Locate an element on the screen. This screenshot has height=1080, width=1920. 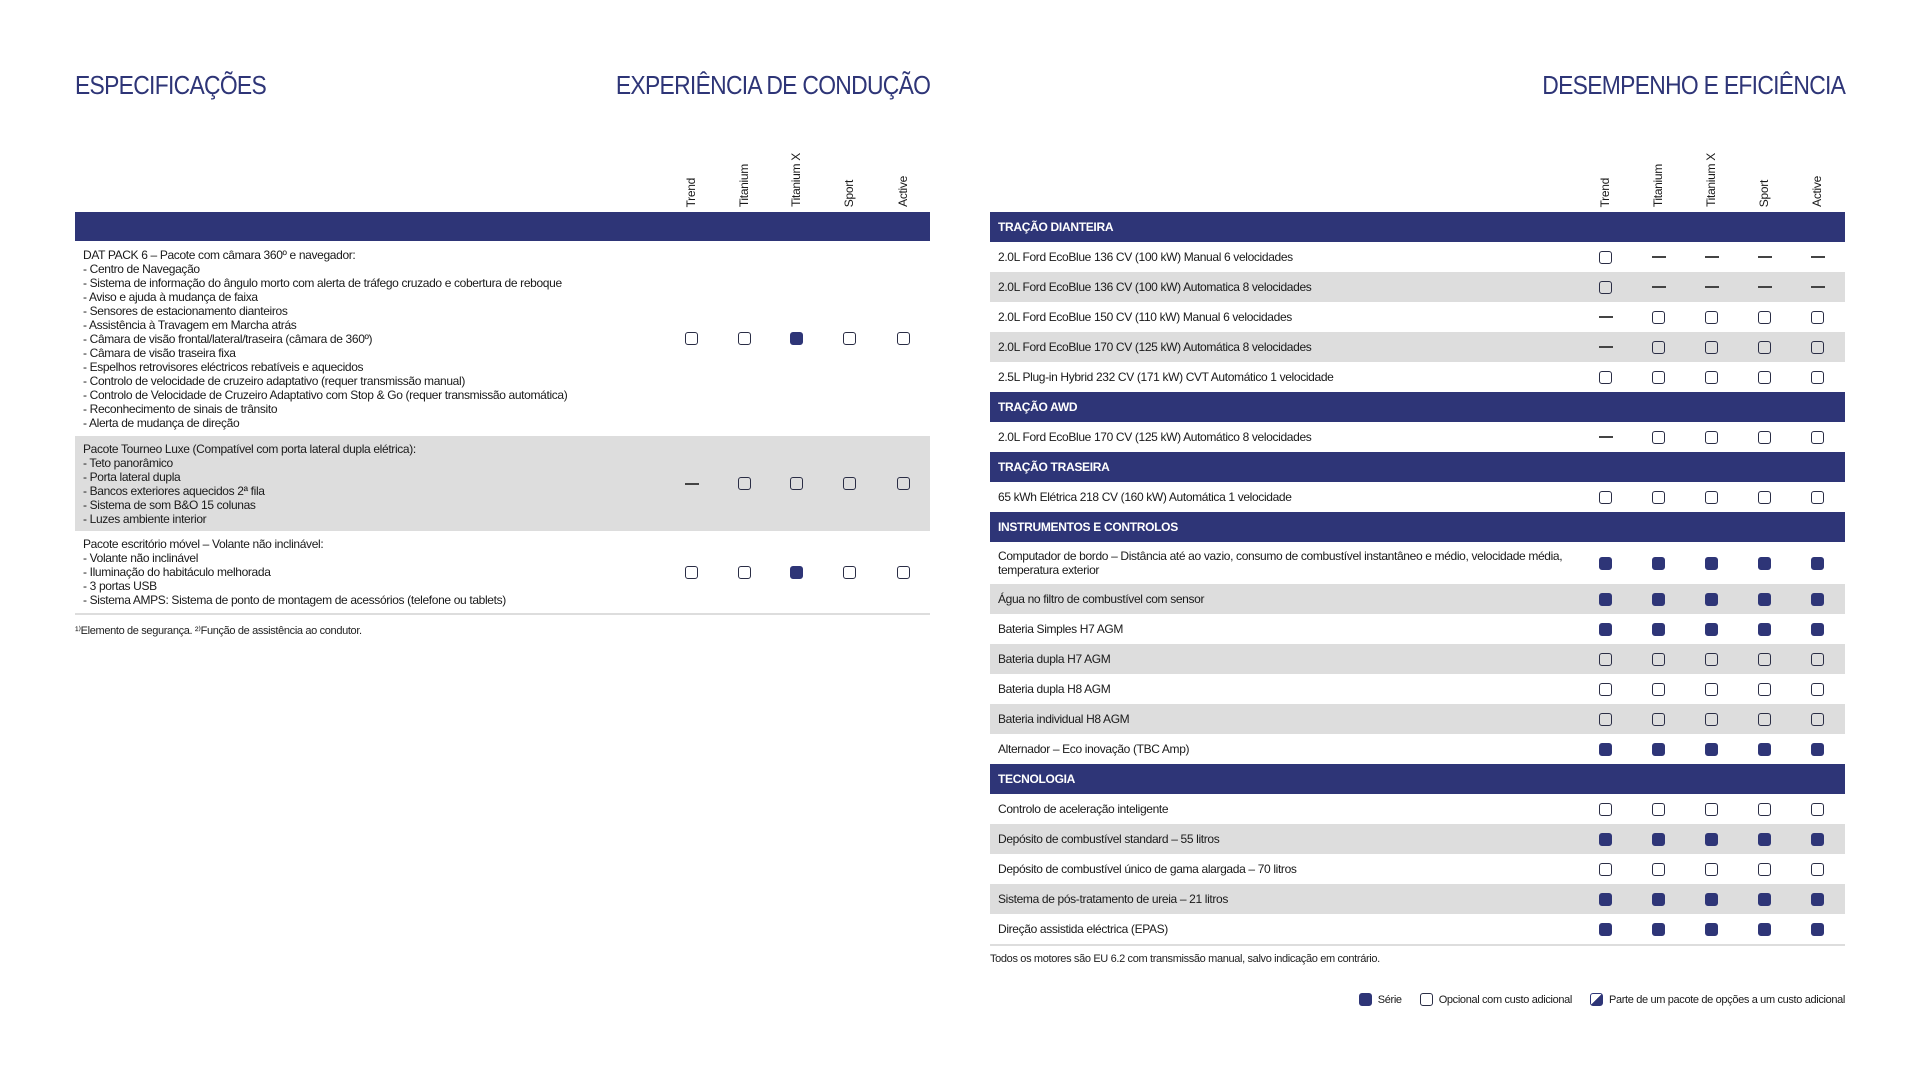
package-line: - Assistência à Travagem em Marcha atrás is located at coordinates (190, 325).